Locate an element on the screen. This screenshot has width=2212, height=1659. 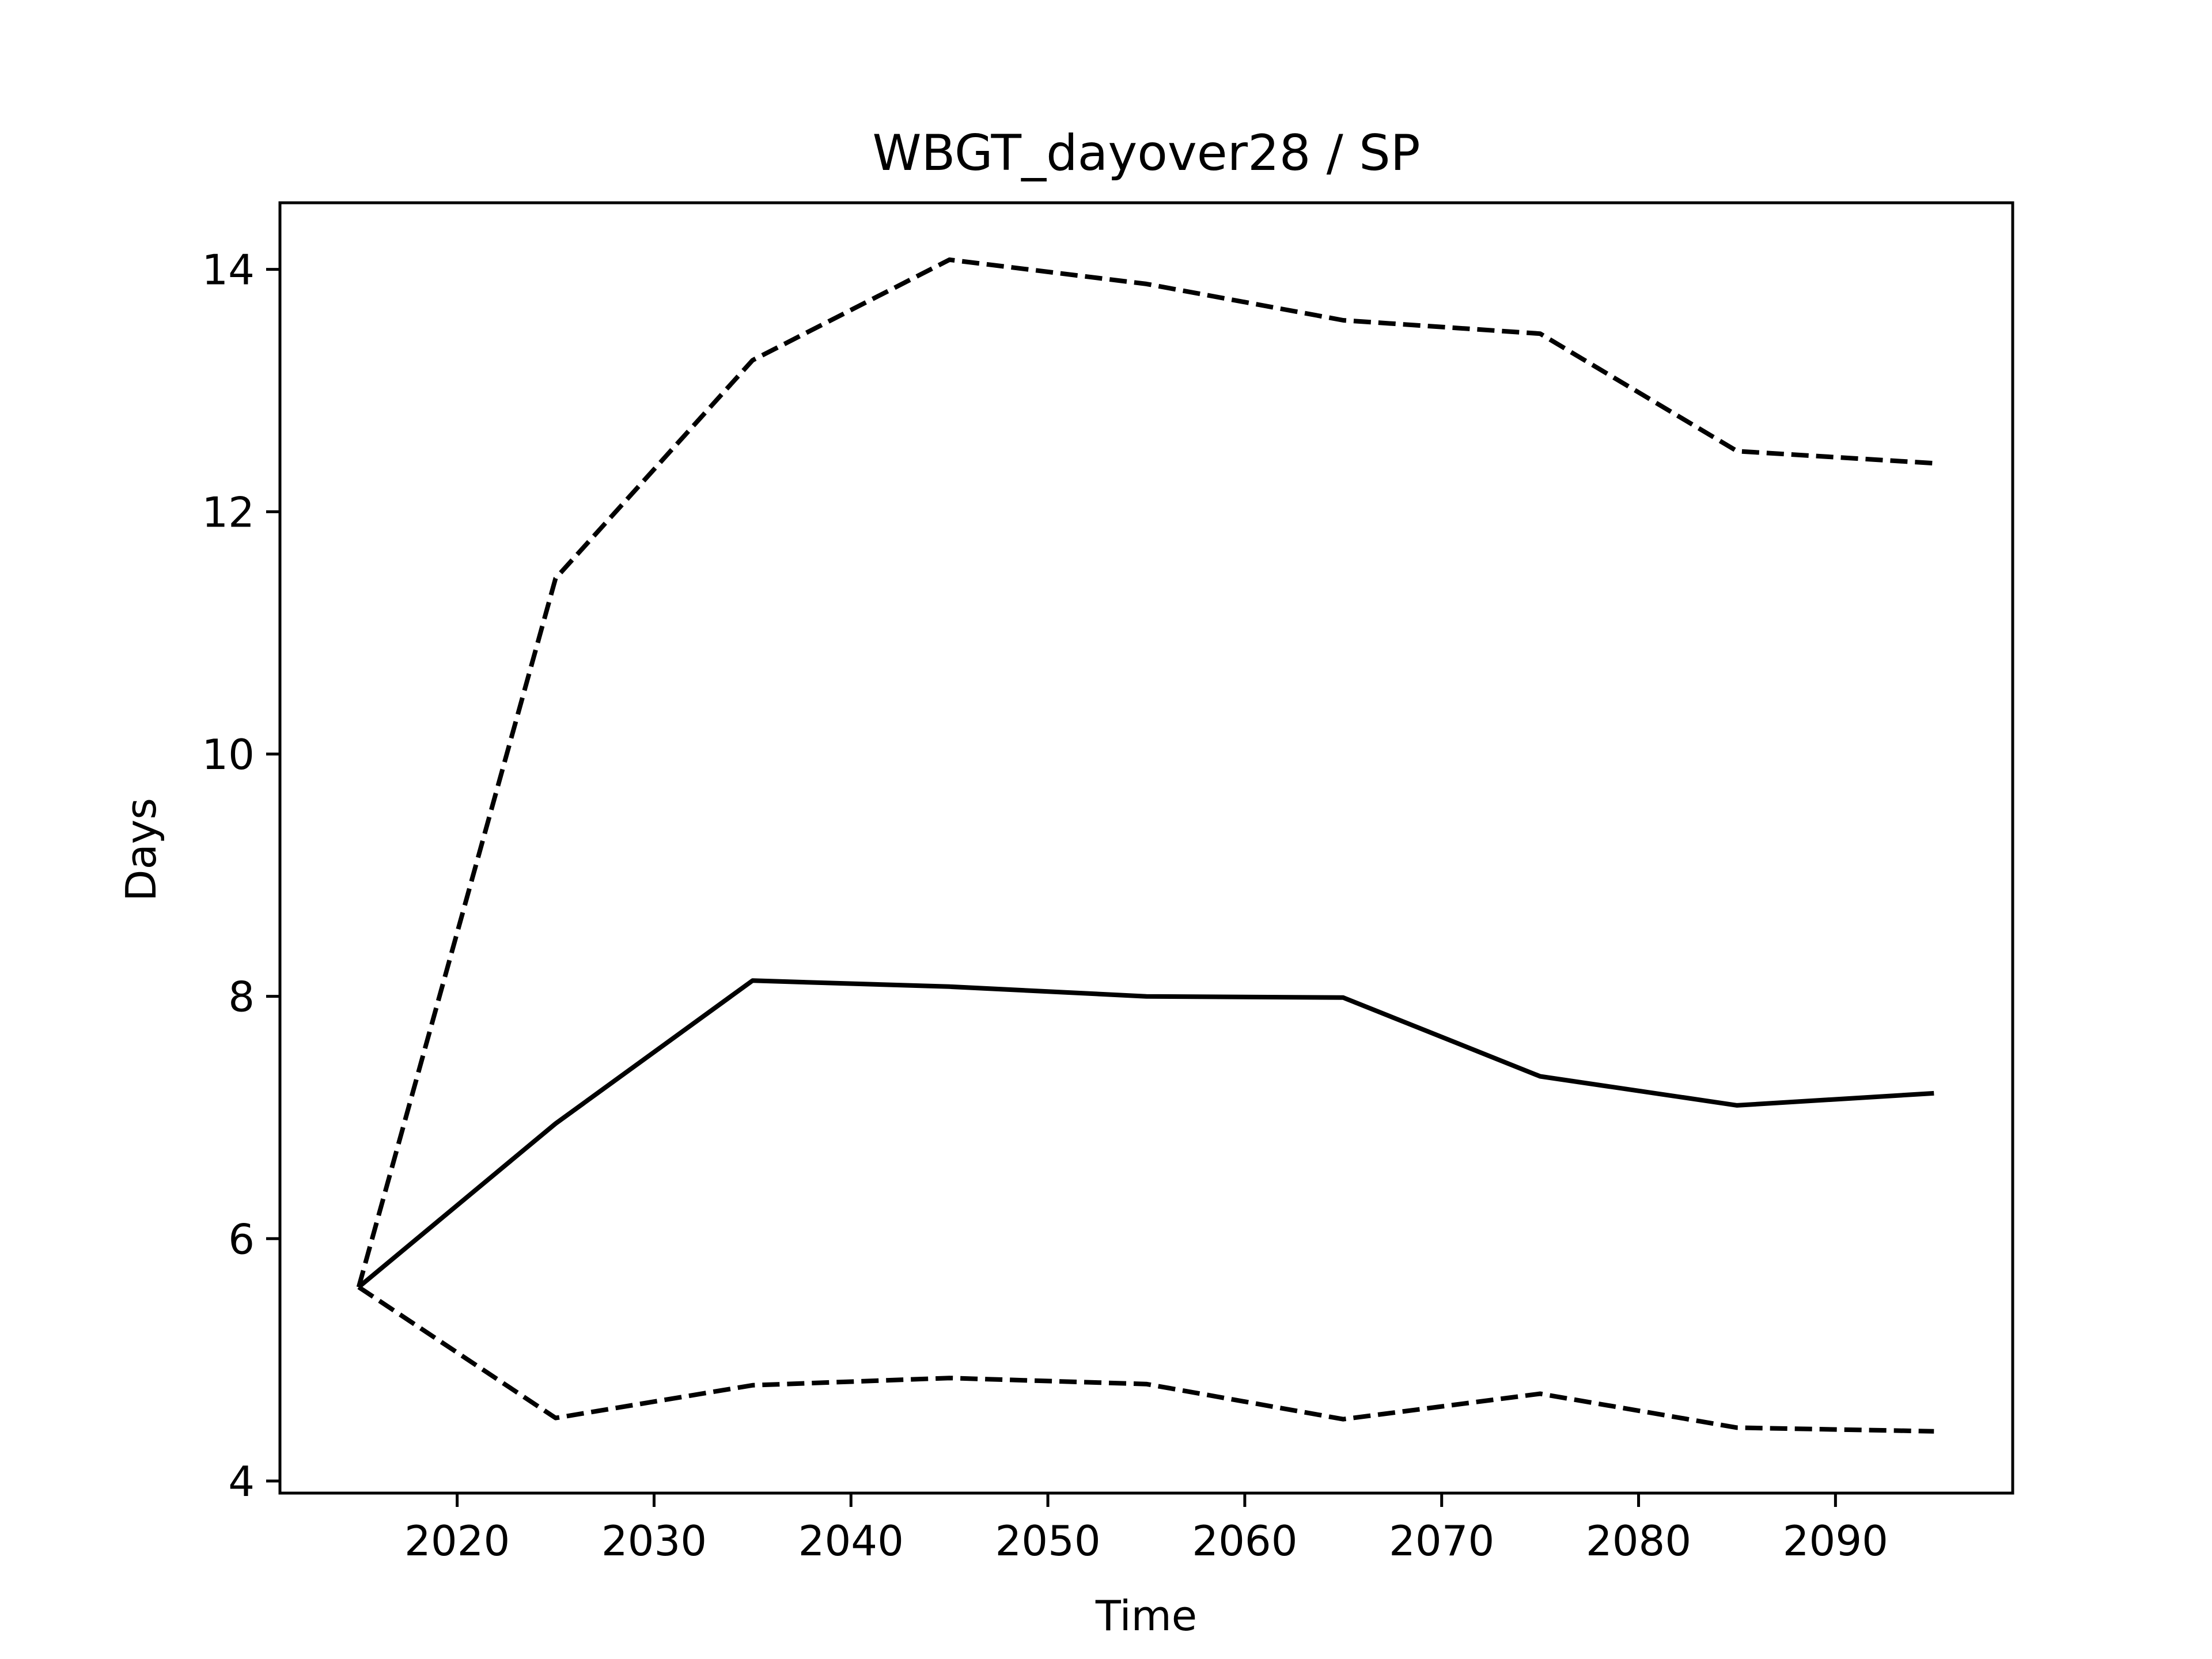
y-tick-label-6: 6 is located at coordinates (241, 1239).